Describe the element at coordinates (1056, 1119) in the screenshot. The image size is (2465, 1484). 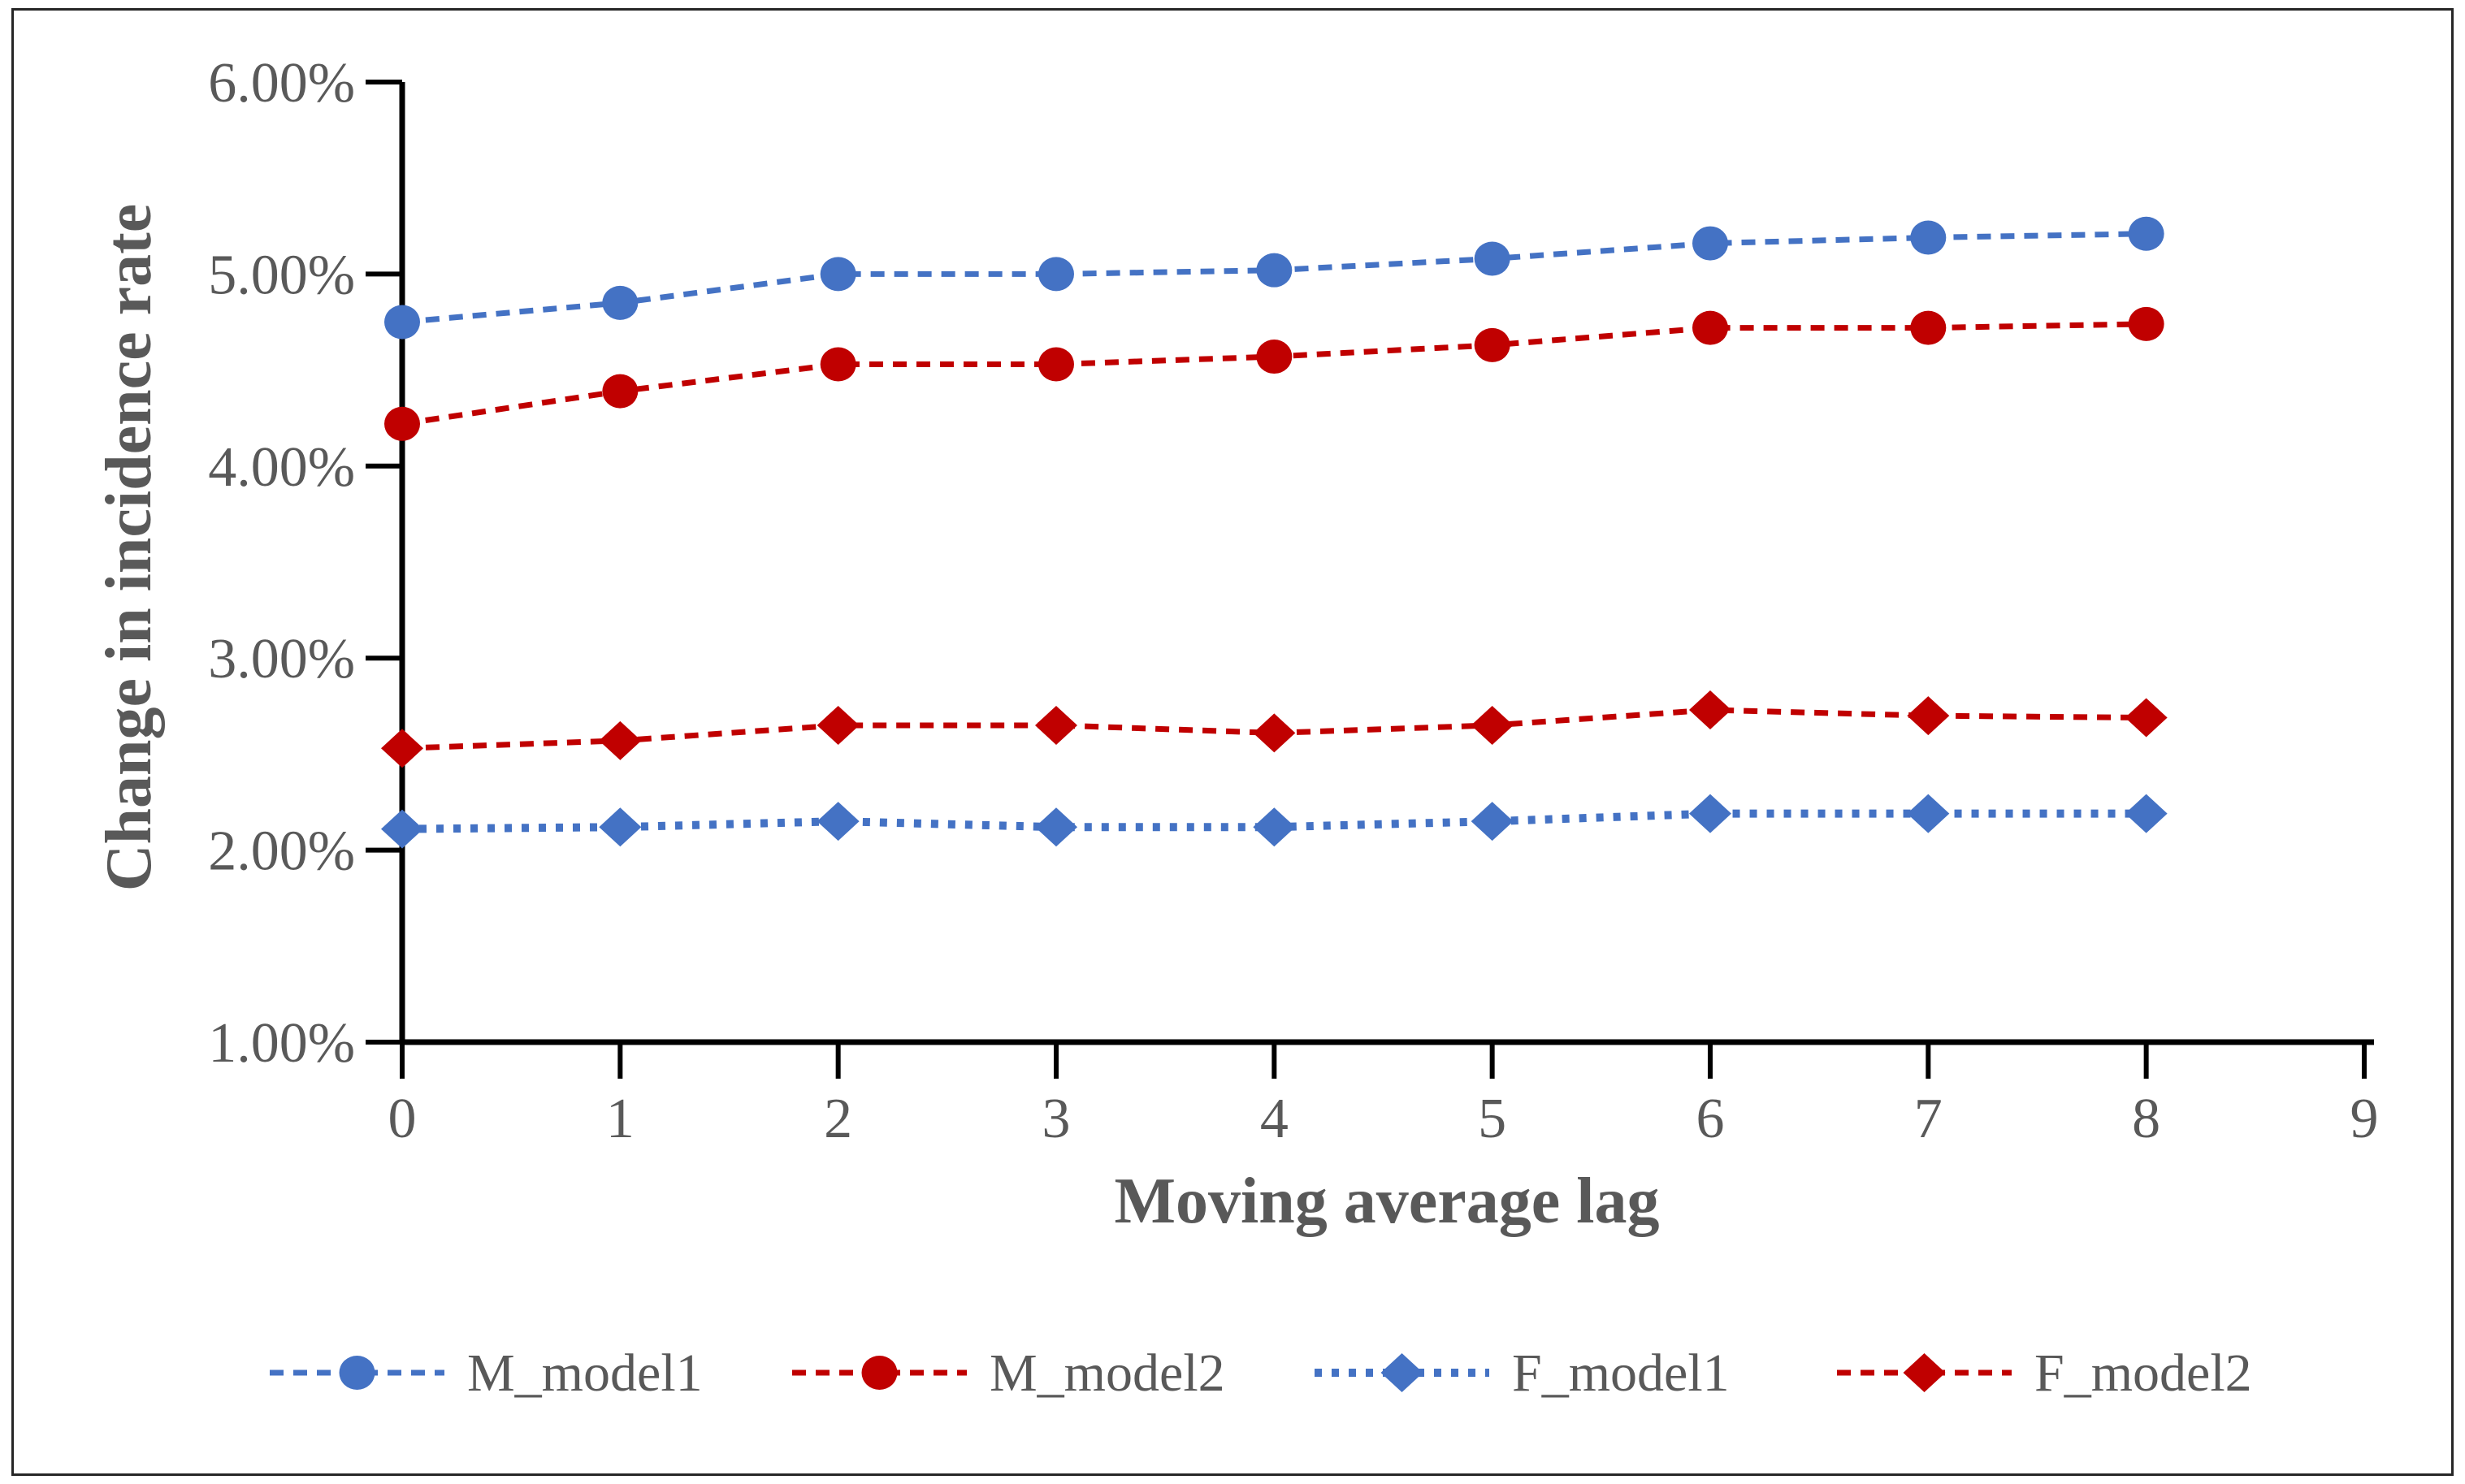
I see `x-tick-label: 3` at that location.